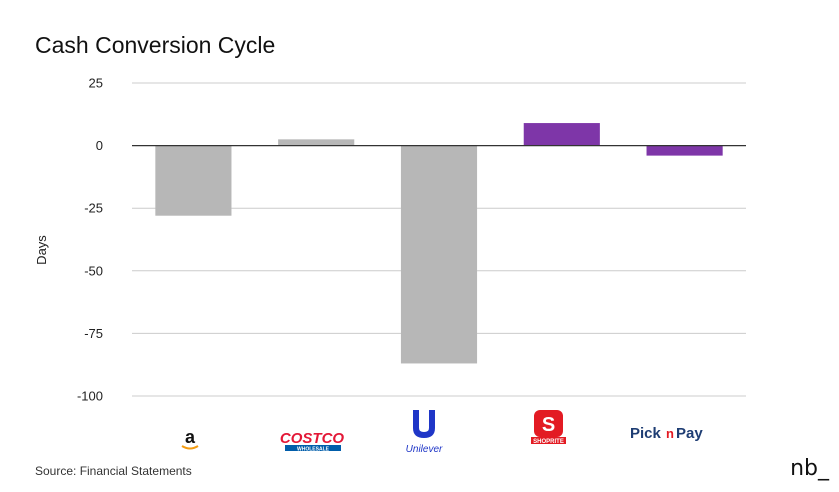 This screenshot has width=839, height=492. I want to click on unilever-logo: Unilever, so click(424, 432).